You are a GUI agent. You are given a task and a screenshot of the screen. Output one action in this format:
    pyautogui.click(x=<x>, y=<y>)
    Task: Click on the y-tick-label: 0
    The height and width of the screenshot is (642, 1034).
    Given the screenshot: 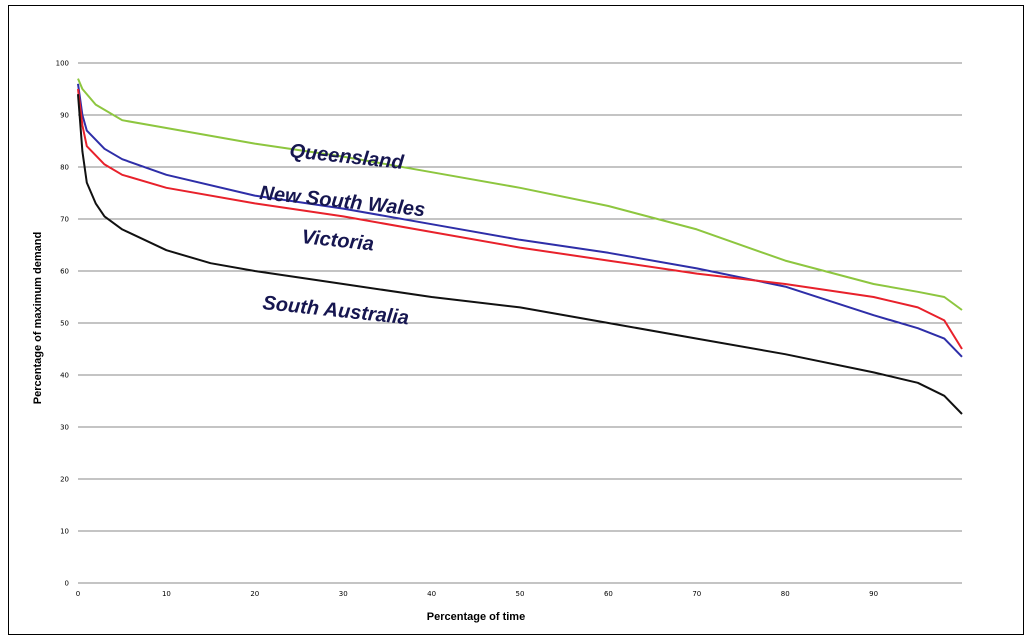 What is the action you would take?
    pyautogui.click(x=67, y=584)
    